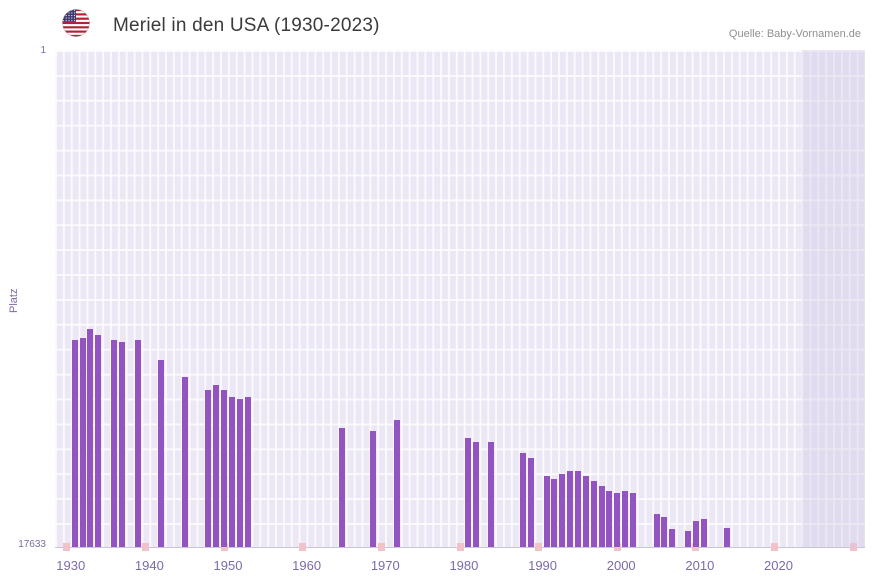 The image size is (873, 587). What do you see at coordinates (672, 538) in the screenshot?
I see `rank-bar-2006` at bounding box center [672, 538].